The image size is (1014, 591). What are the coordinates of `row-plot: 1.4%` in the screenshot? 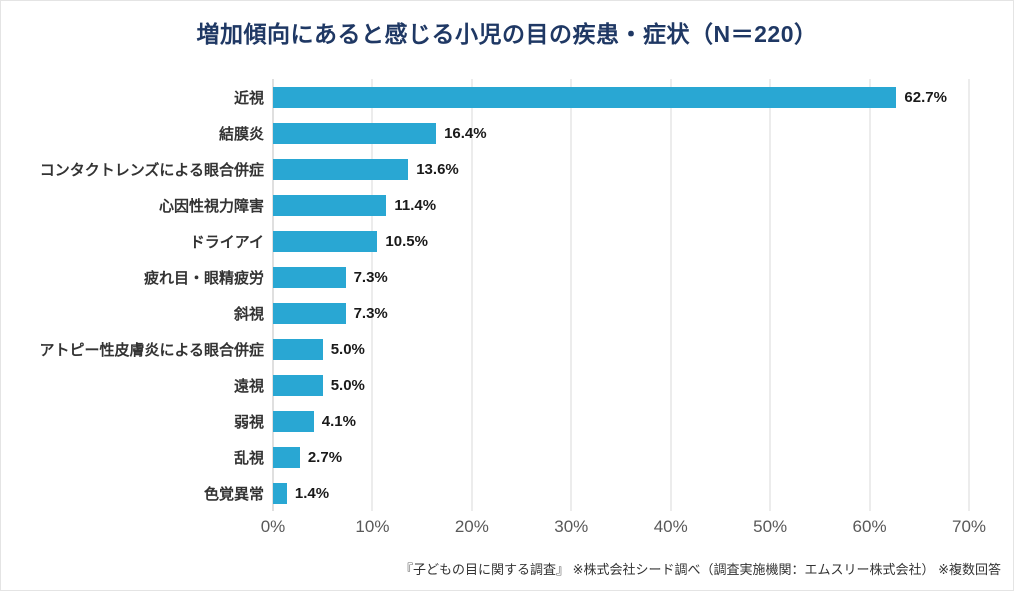 It's located at (621, 493).